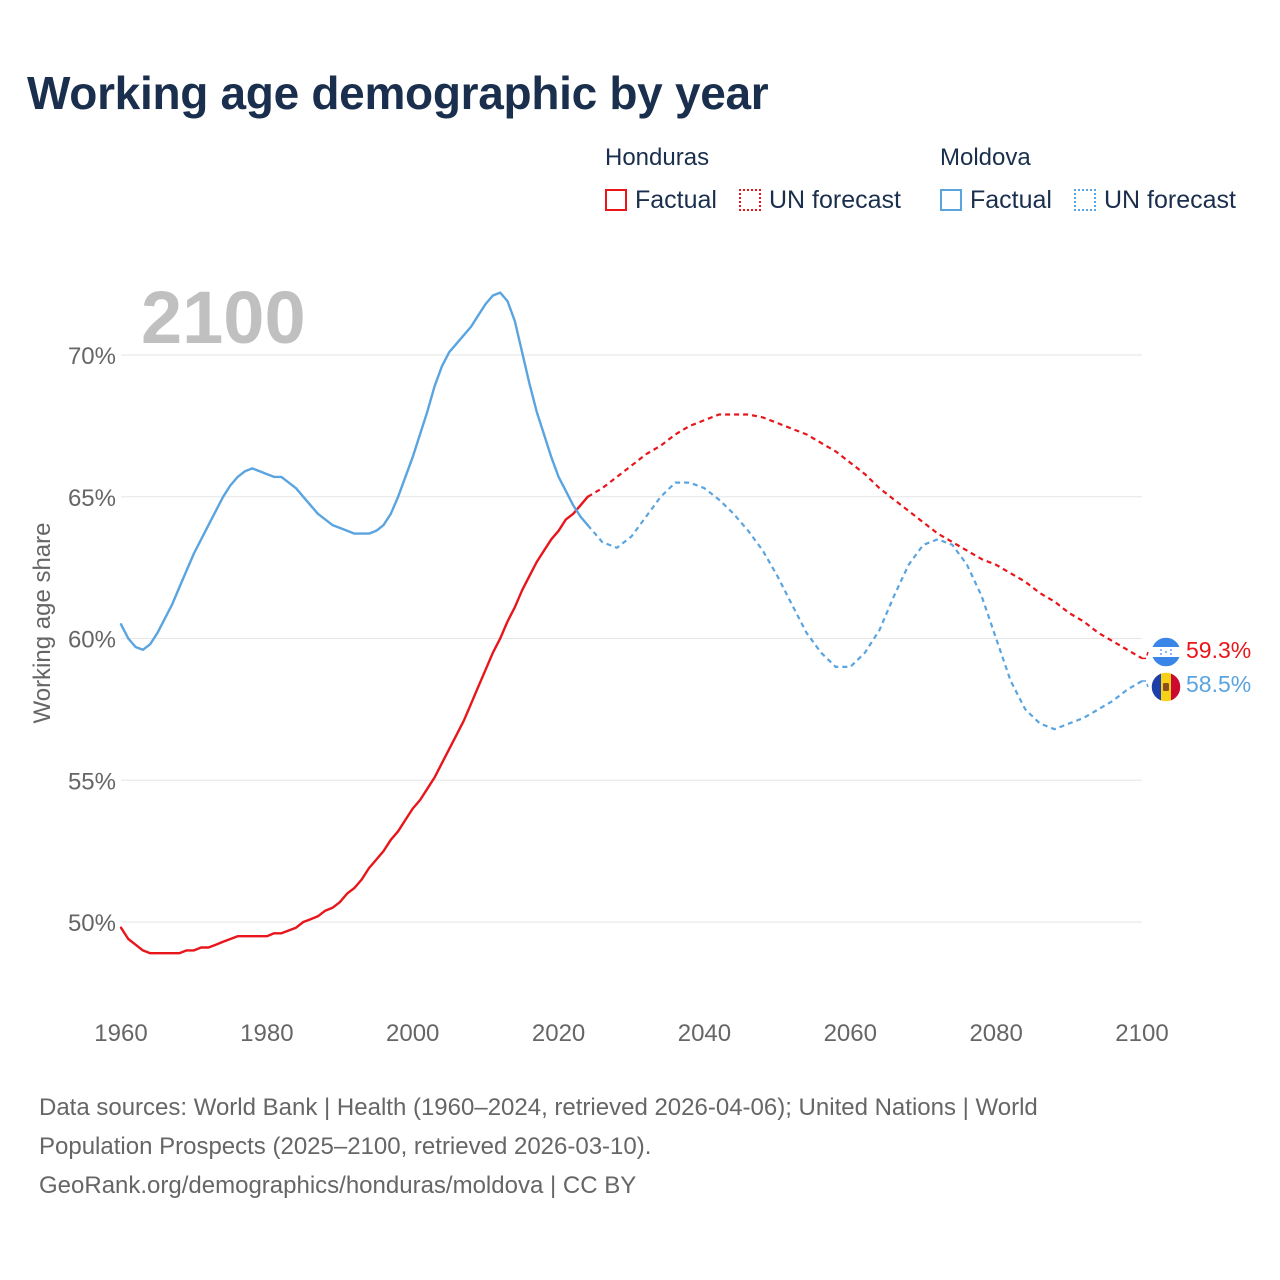  What do you see at coordinates (1166, 652) in the screenshot?
I see `honduras-flag` at bounding box center [1166, 652].